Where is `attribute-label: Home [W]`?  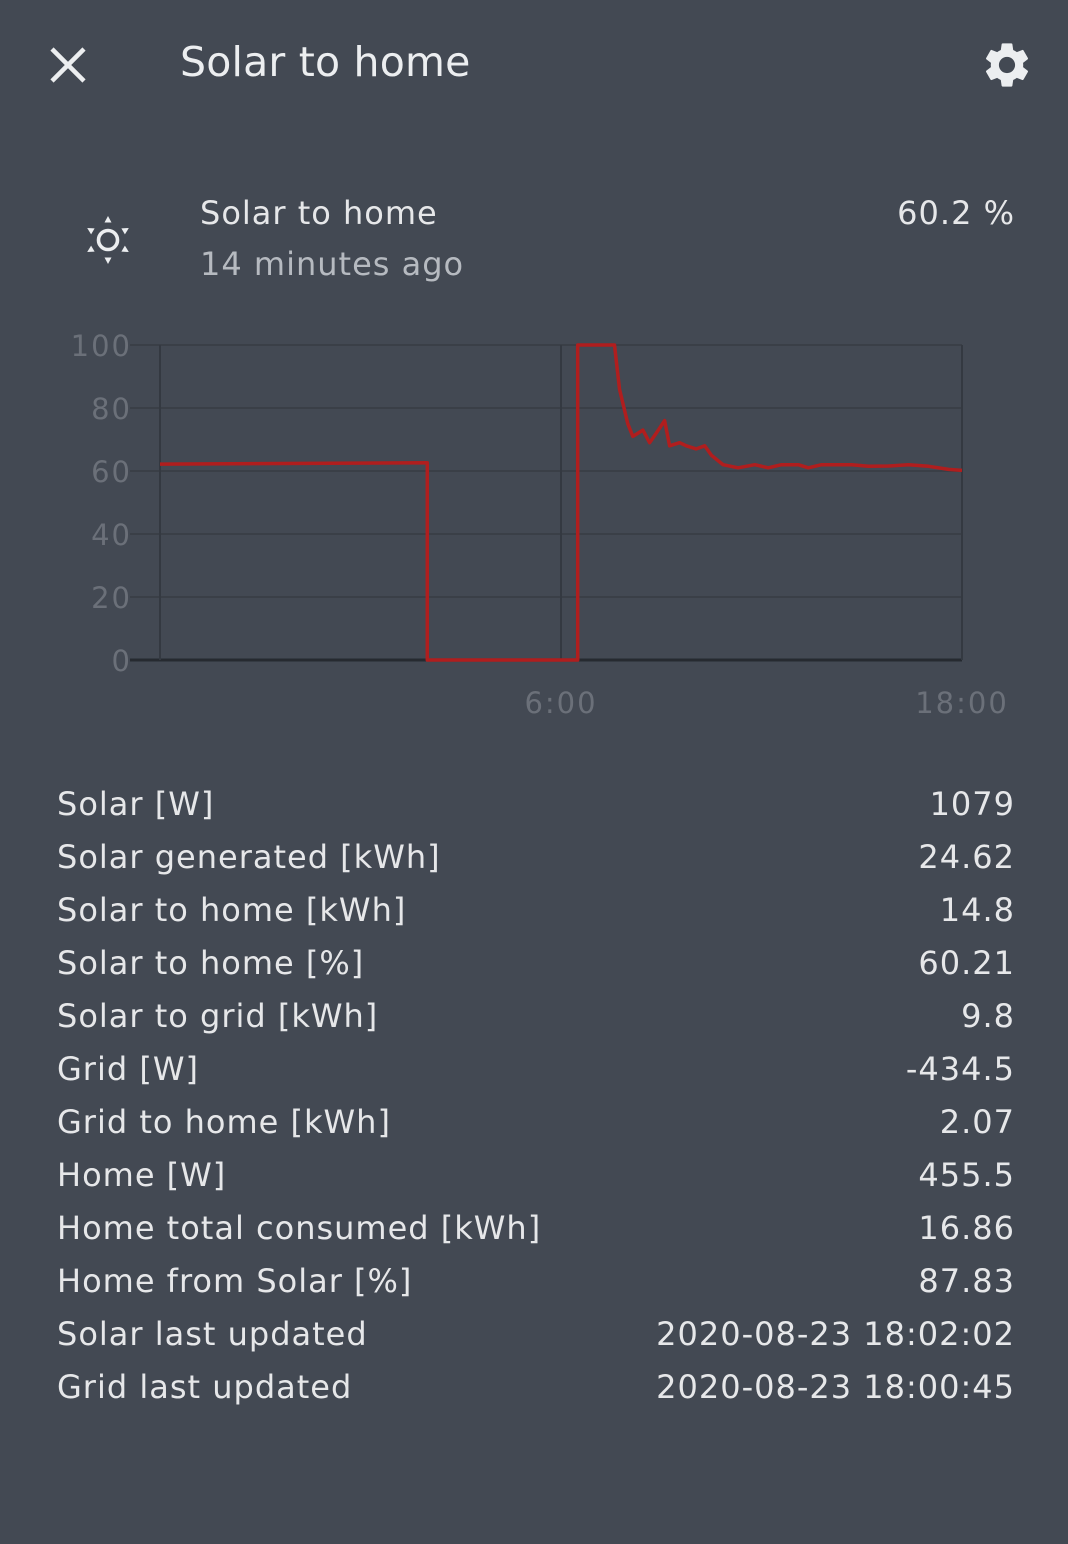
attribute-label: Home [W] is located at coordinates (142, 1174).